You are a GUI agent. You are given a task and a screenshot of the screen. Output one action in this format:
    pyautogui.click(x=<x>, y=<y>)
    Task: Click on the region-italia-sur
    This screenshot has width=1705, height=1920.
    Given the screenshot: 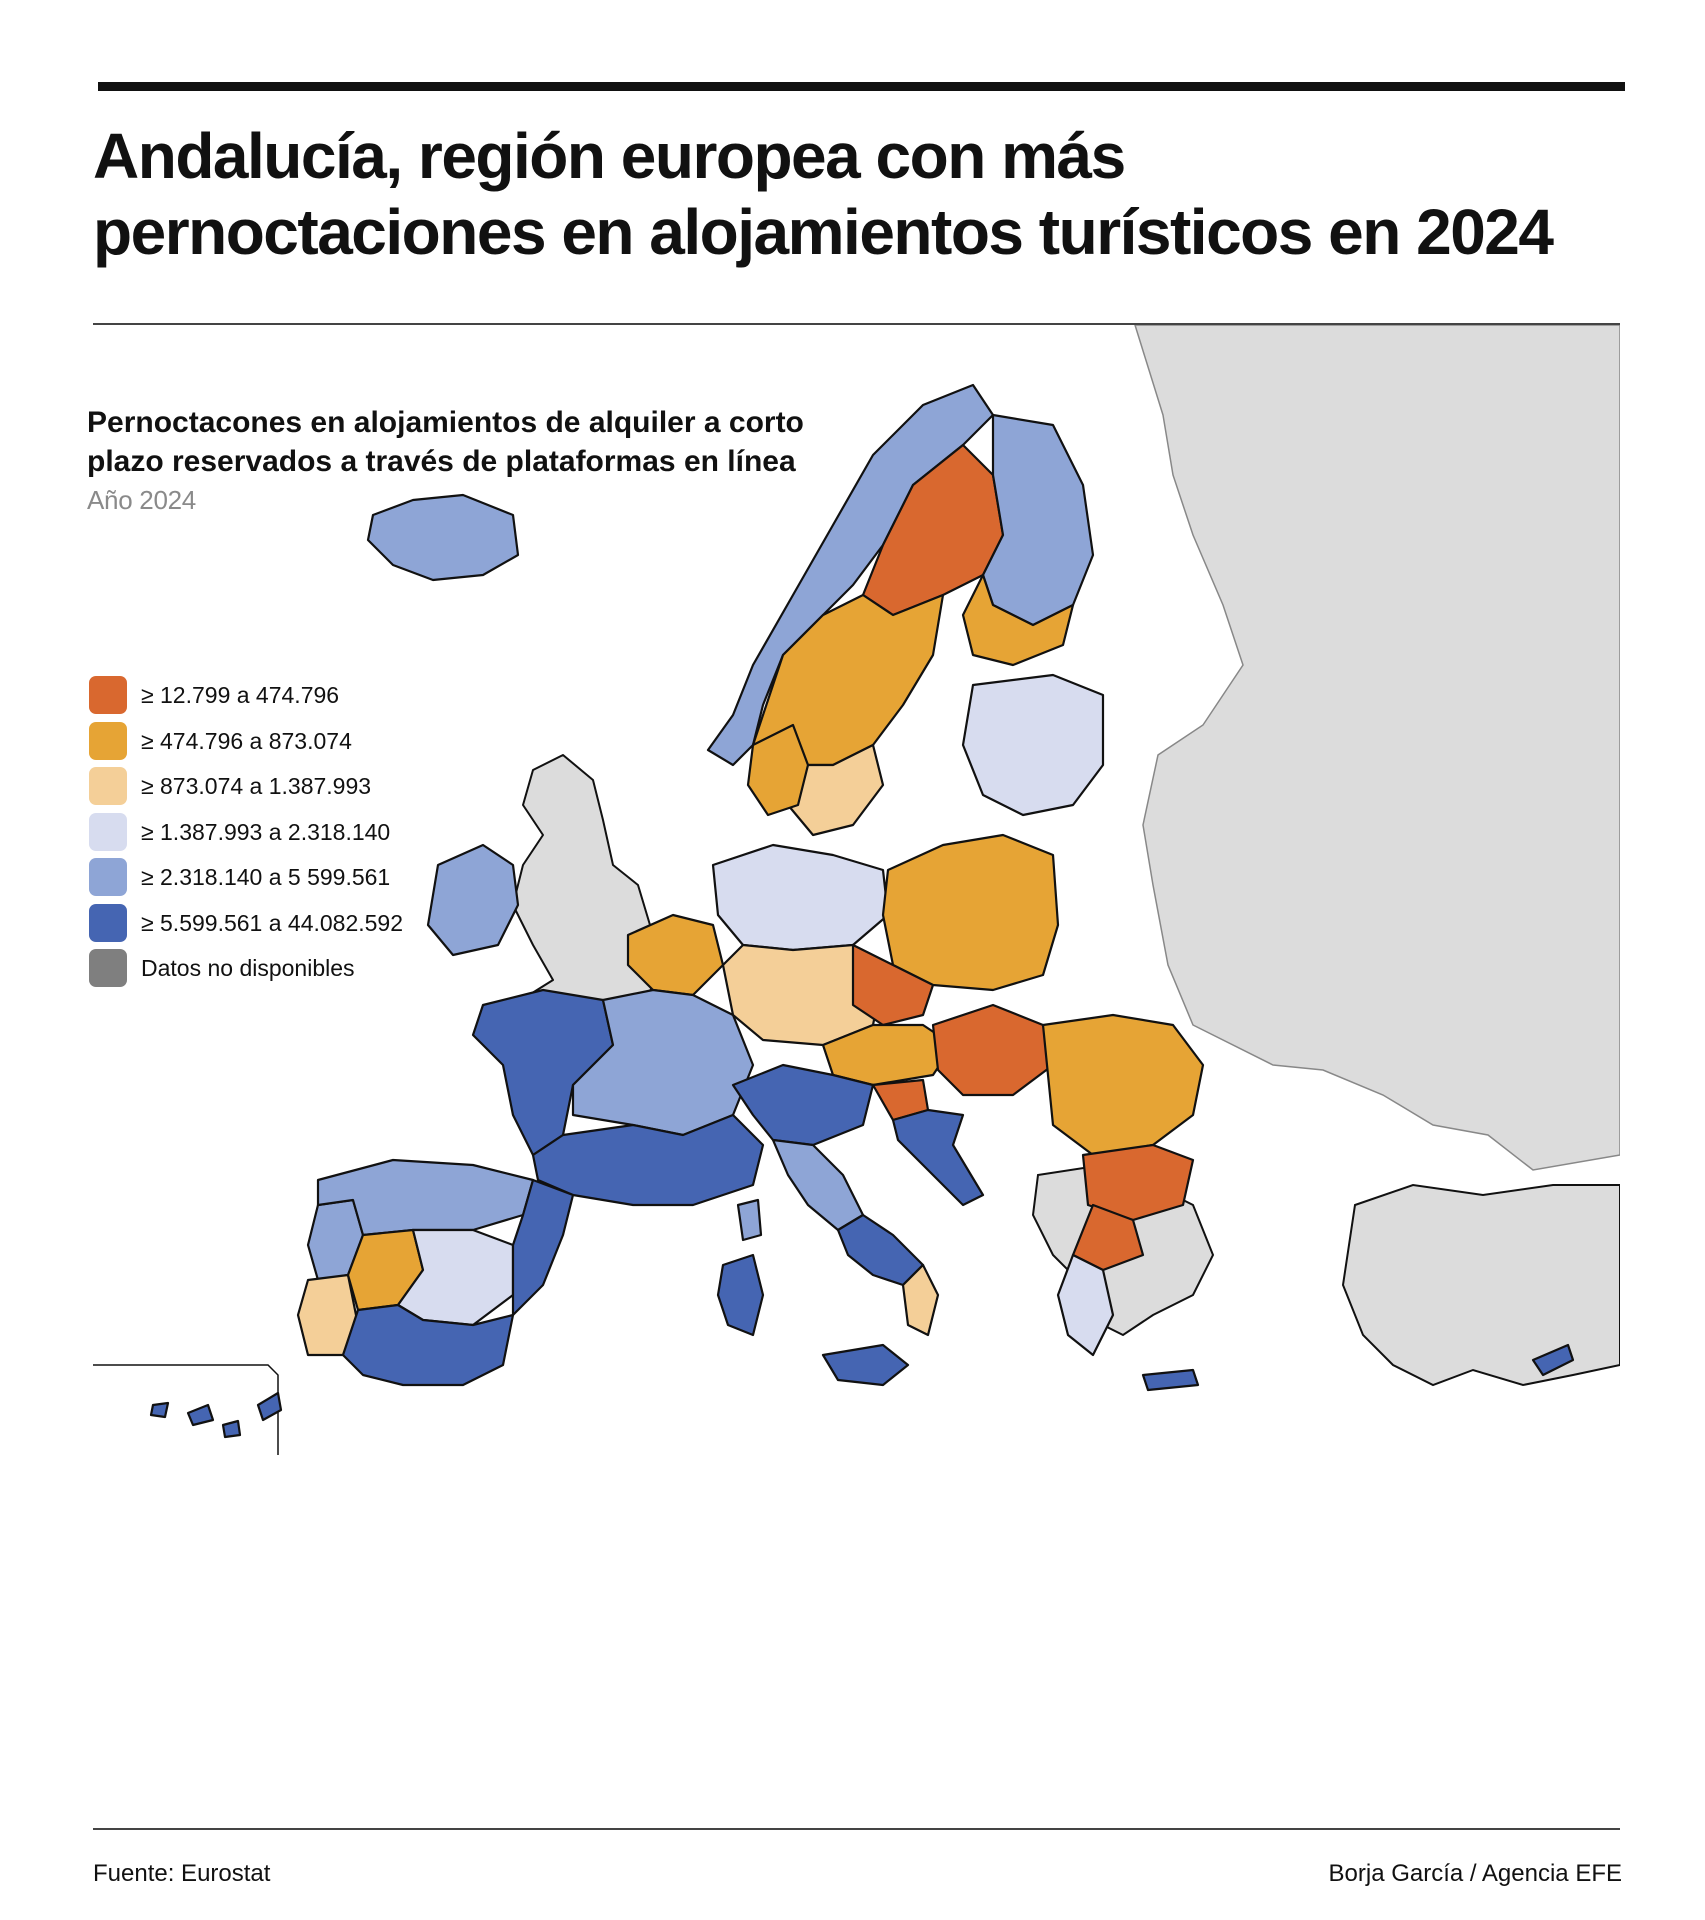 What is the action you would take?
    pyautogui.click(x=880, y=1250)
    